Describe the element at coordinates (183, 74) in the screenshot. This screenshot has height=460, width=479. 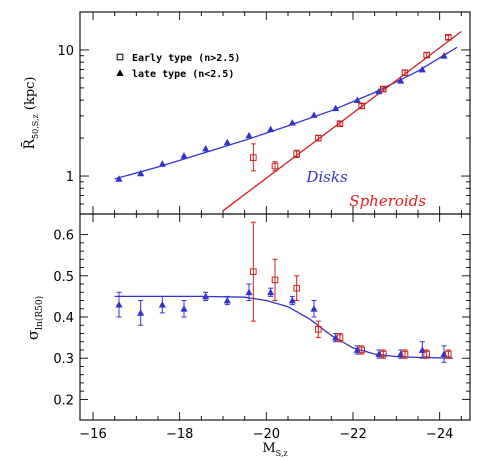
I see `legend-entry-label: late type (n<2.5)` at that location.